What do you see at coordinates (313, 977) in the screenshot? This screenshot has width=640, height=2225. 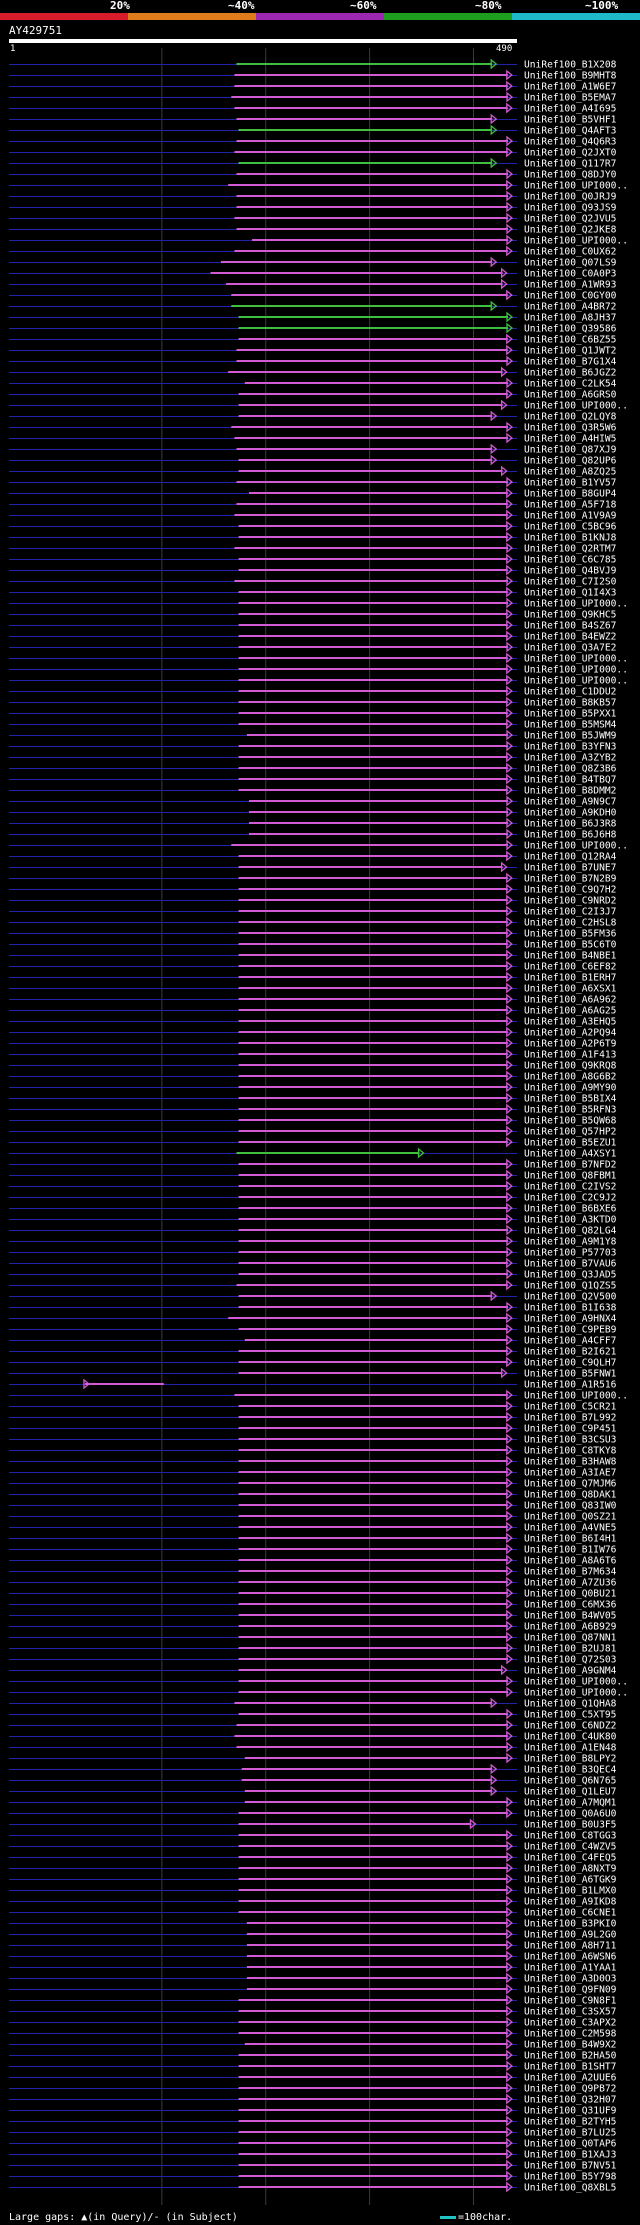 I see `hit-row: UniRef100_B1ERH7` at bounding box center [313, 977].